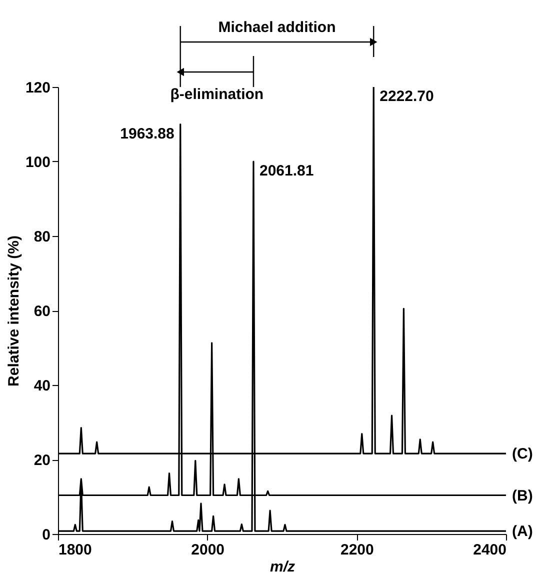  I want to click on series-label: (C), so click(522, 454).